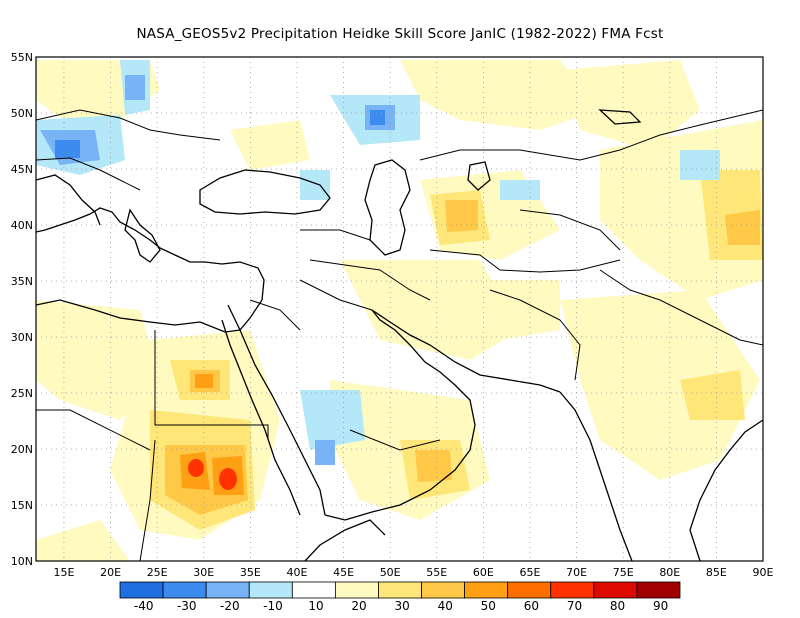 The width and height of the screenshot is (800, 618). What do you see at coordinates (265, 192) in the screenshot?
I see `coastline-black-sea` at bounding box center [265, 192].